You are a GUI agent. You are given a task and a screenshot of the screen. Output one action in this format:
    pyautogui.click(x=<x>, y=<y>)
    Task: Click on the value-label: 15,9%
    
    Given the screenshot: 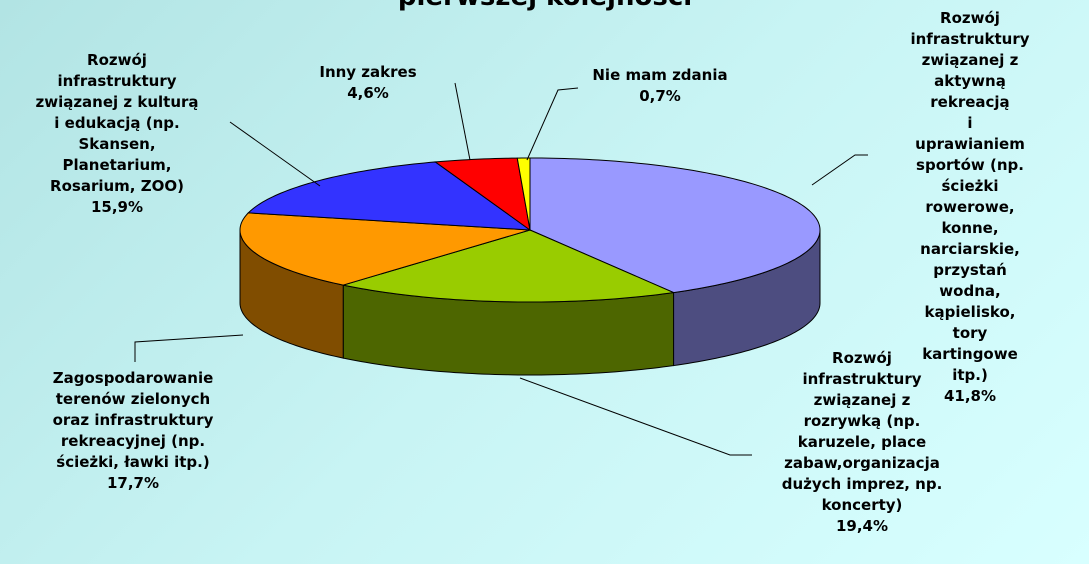 What is the action you would take?
    pyautogui.click(x=117, y=207)
    